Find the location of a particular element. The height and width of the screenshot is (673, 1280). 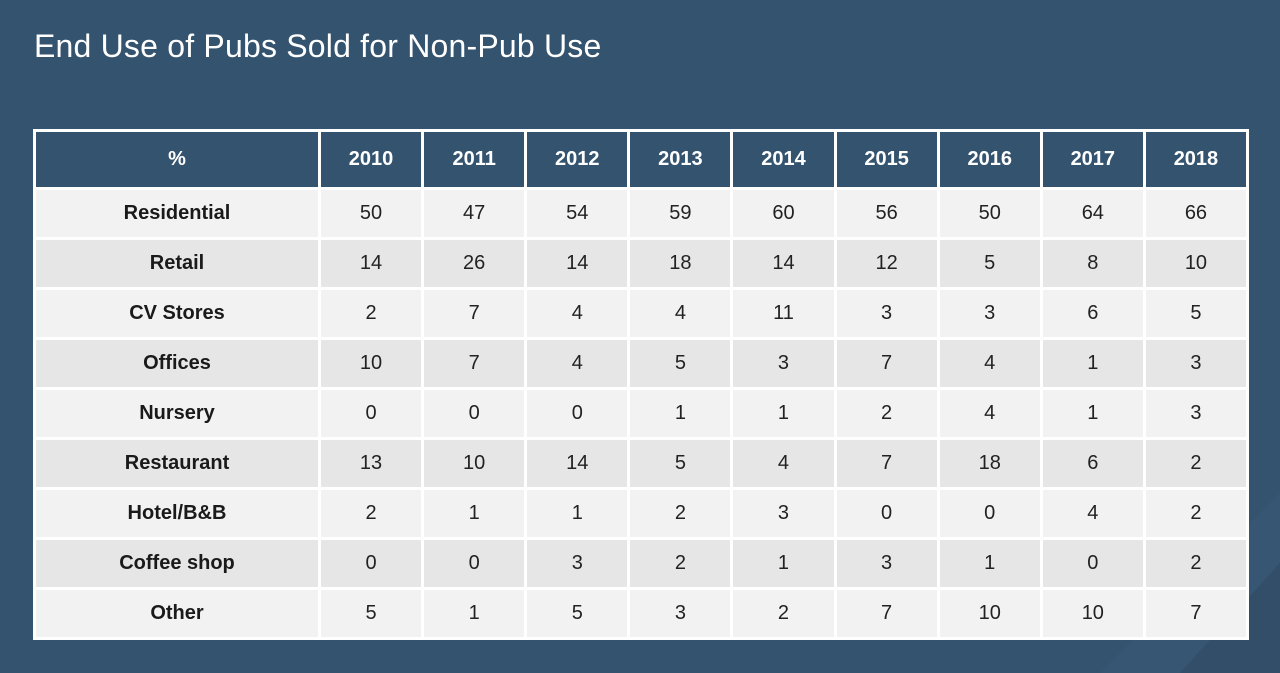

table-cell-retail-2012: 14 is located at coordinates (577, 263).